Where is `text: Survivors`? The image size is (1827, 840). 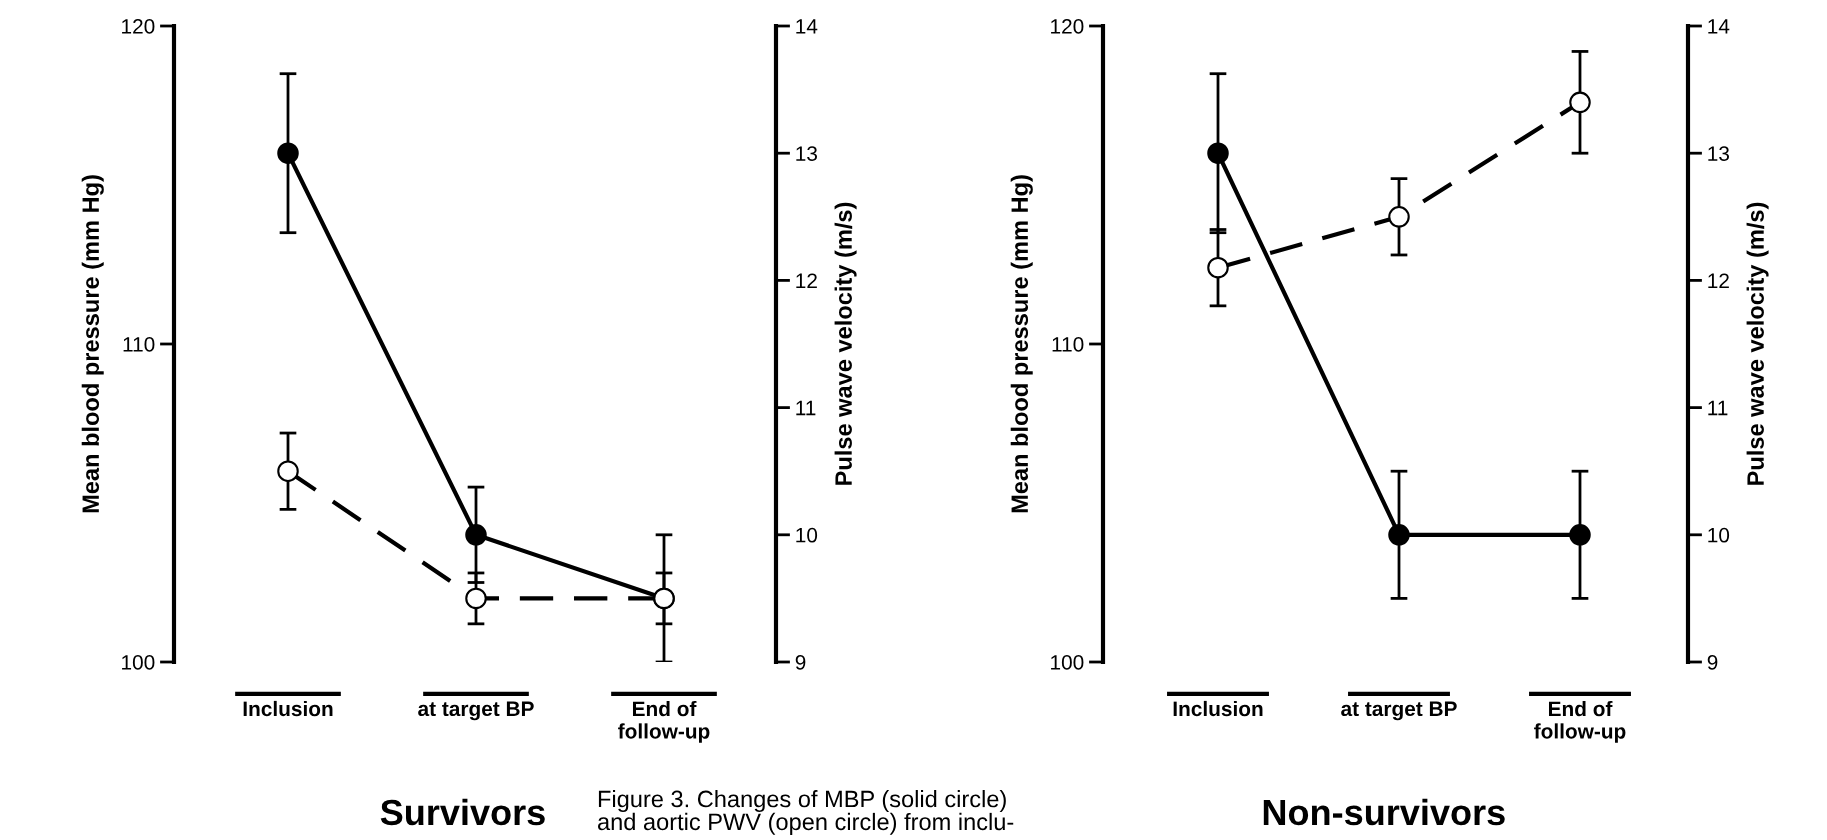
text: Survivors is located at coordinates (462, 812).